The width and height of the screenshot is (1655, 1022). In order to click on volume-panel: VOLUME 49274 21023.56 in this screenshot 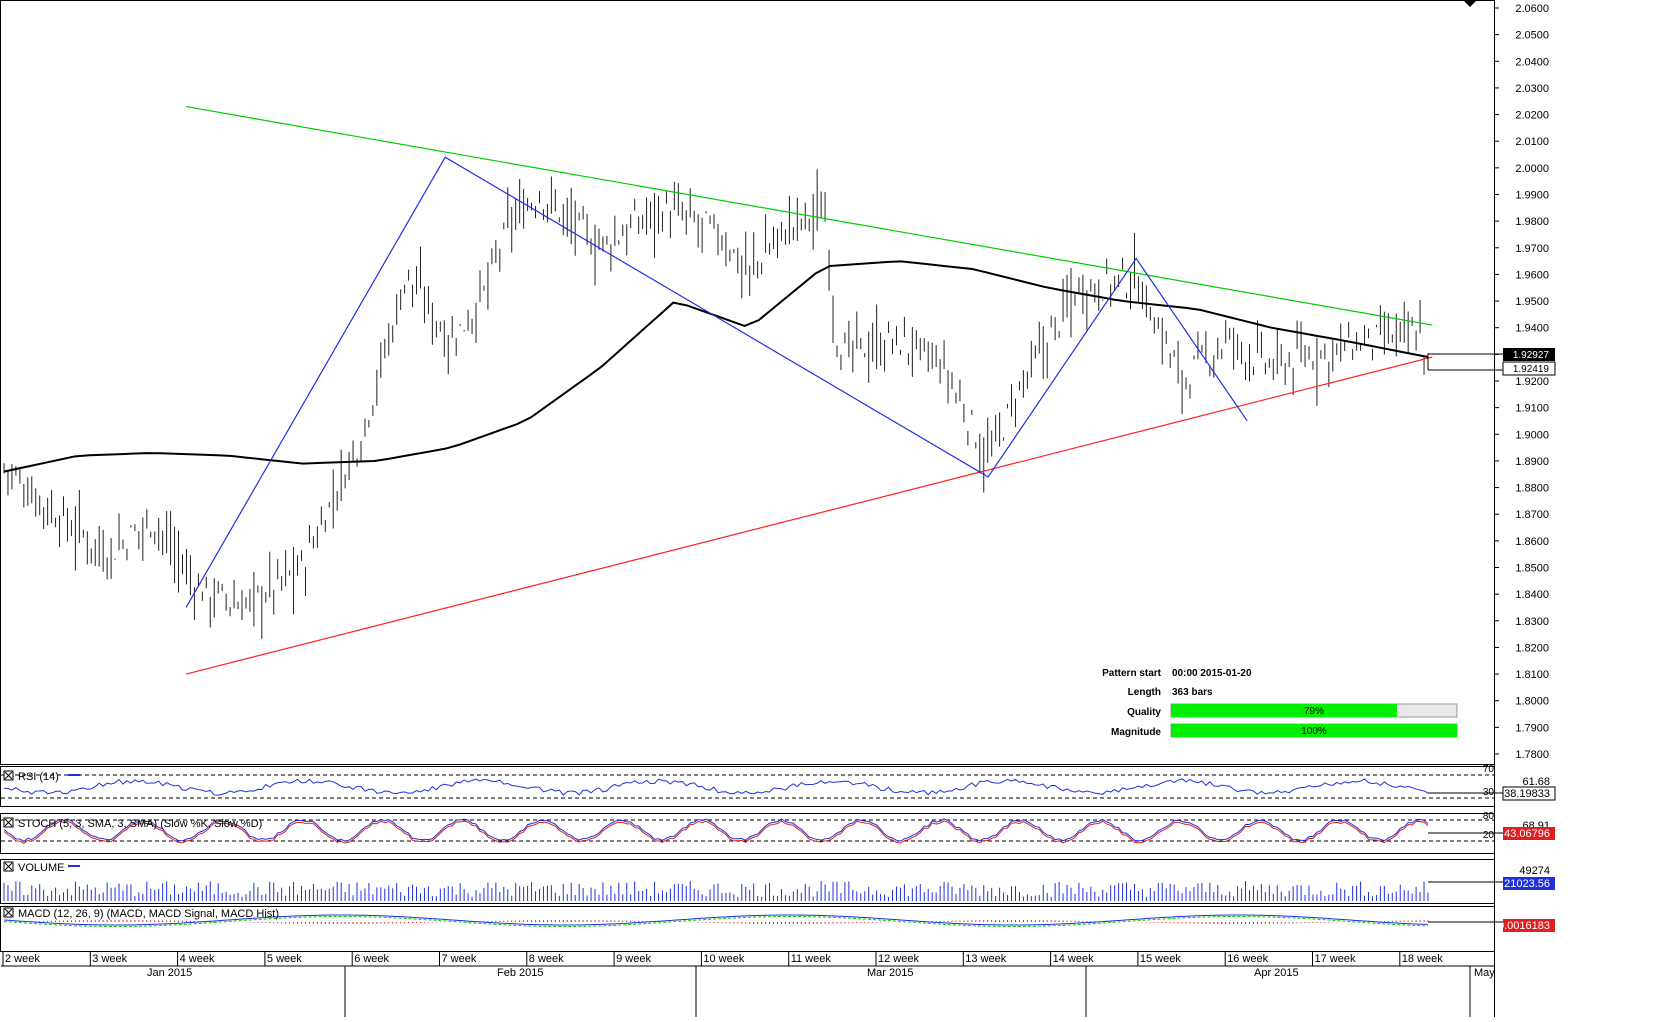, I will do `click(779, 881)`.